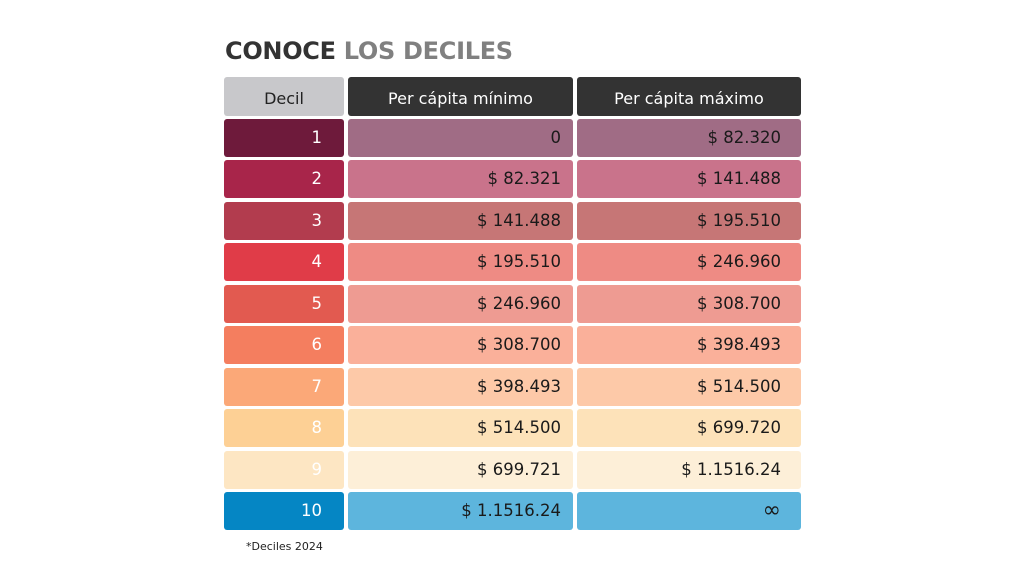 This screenshot has height=576, width=1024. Describe the element at coordinates (284, 137) in the screenshot. I see `decil-cell: 1` at that location.